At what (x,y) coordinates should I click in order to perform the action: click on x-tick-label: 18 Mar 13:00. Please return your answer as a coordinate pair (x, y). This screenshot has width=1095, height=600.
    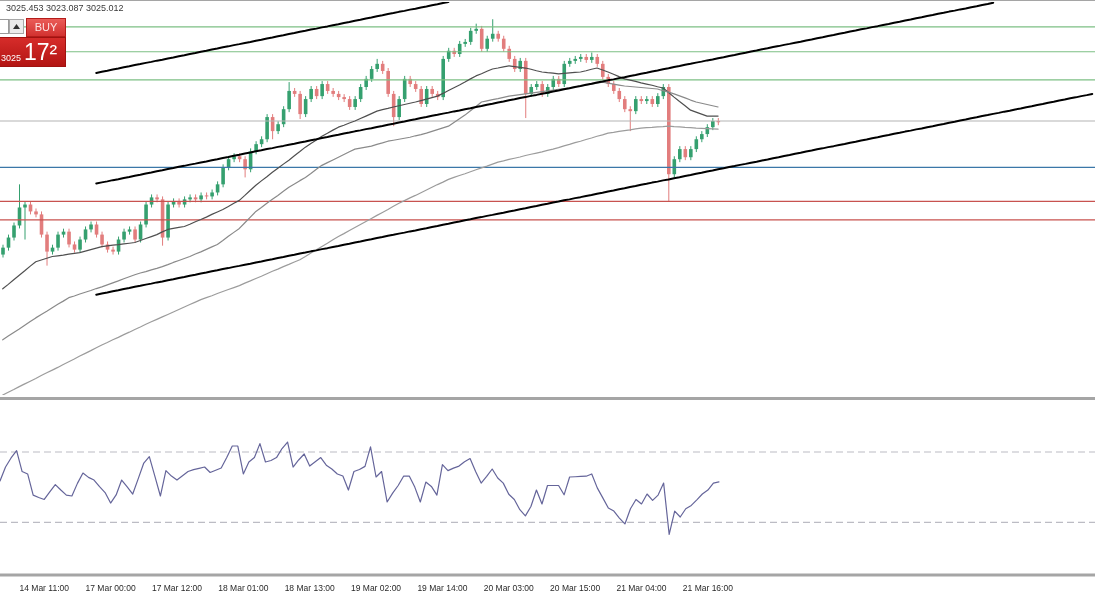
    Looking at the image, I should click on (310, 588).